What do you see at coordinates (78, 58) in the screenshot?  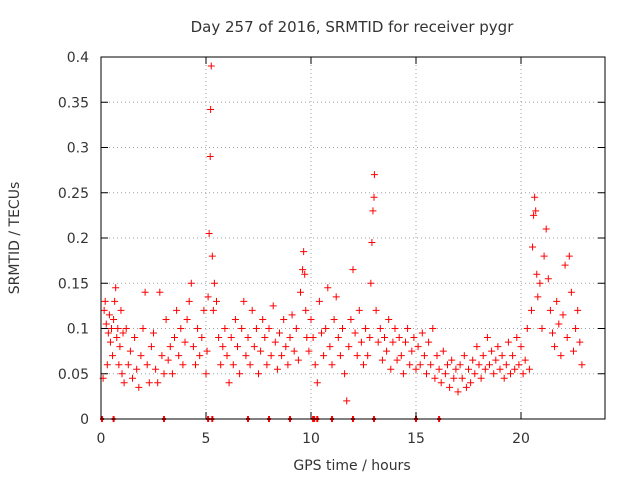 I see `y-tick-label: 0.4` at bounding box center [78, 58].